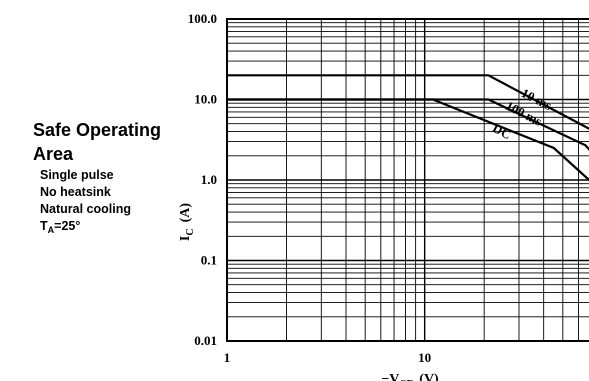 This screenshot has width=589, height=381. Describe the element at coordinates (429, 376) in the screenshot. I see `x-axis-label-unit: (V)` at that location.